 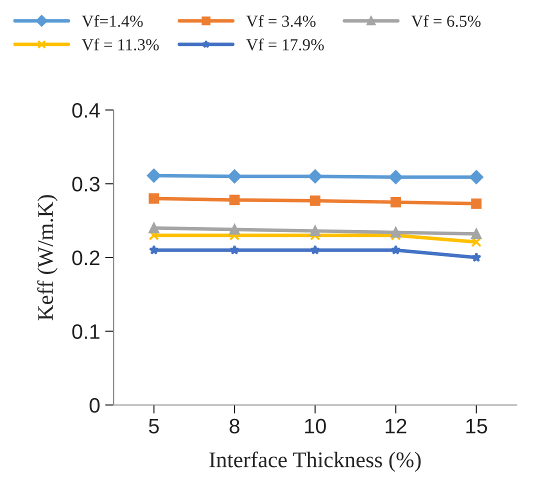 I want to click on y-axis-title: Keff (W/m.K), so click(x=47, y=257).